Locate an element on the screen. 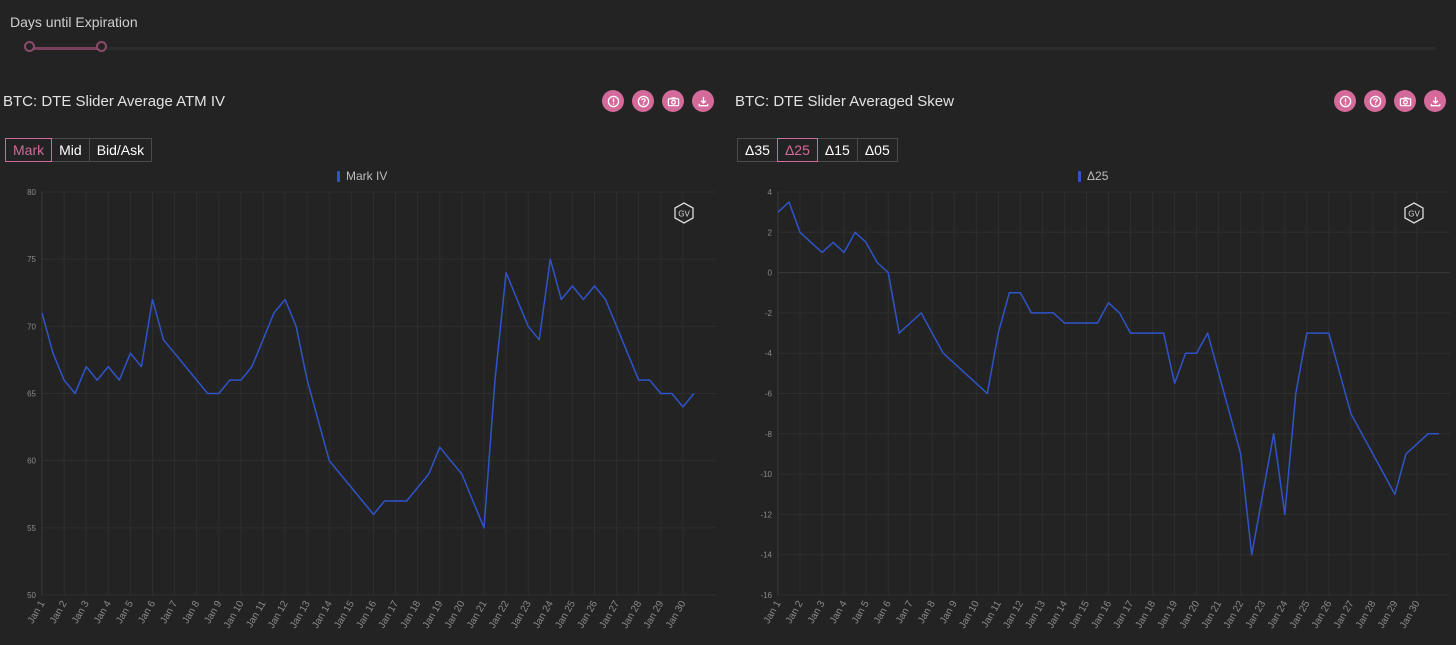  mark-button: Mark is located at coordinates (29, 150).